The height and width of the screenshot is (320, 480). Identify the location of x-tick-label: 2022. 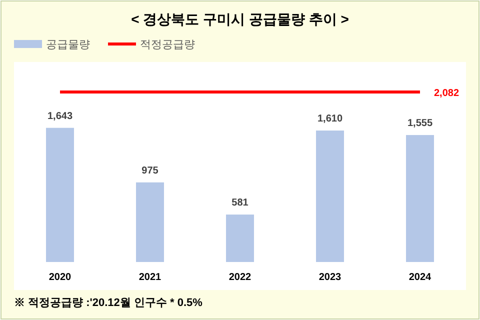
(240, 277).